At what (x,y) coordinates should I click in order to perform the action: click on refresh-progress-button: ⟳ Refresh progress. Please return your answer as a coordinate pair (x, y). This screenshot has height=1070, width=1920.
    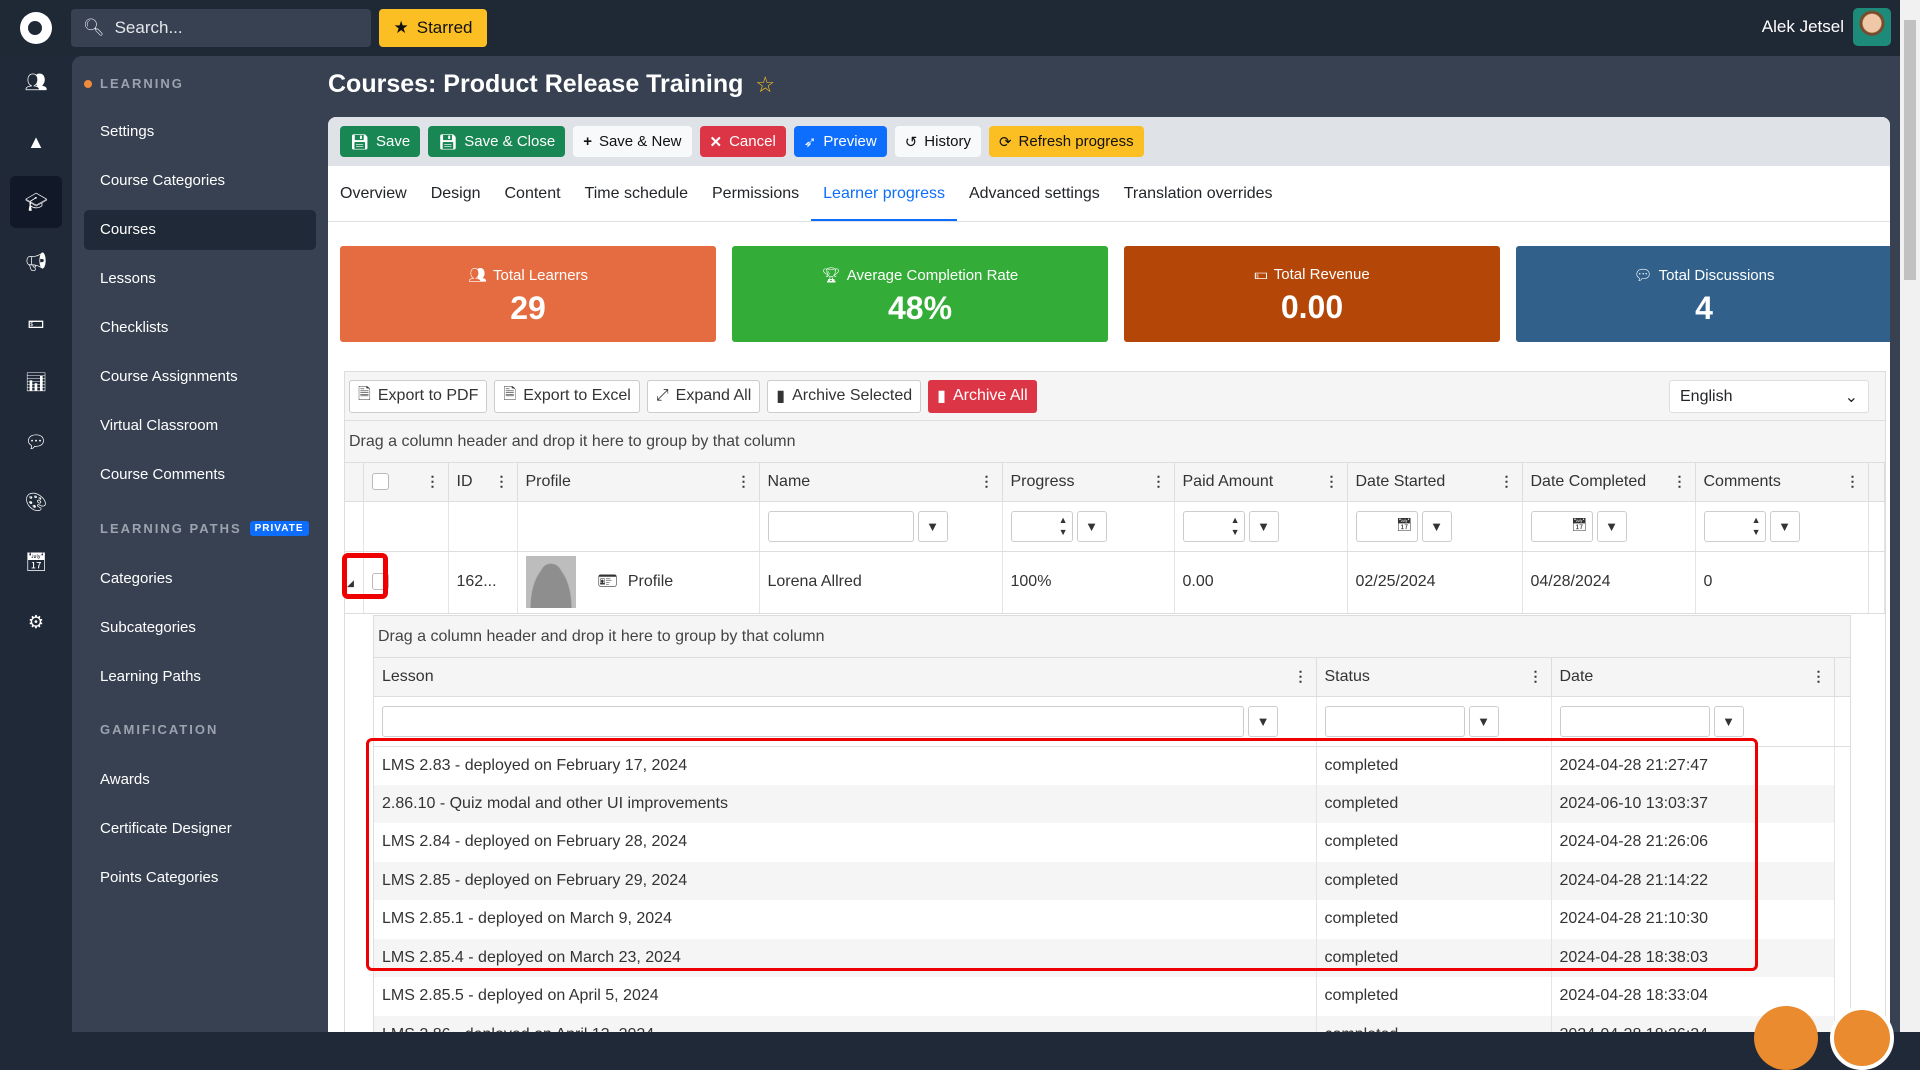
    Looking at the image, I should click on (1066, 141).